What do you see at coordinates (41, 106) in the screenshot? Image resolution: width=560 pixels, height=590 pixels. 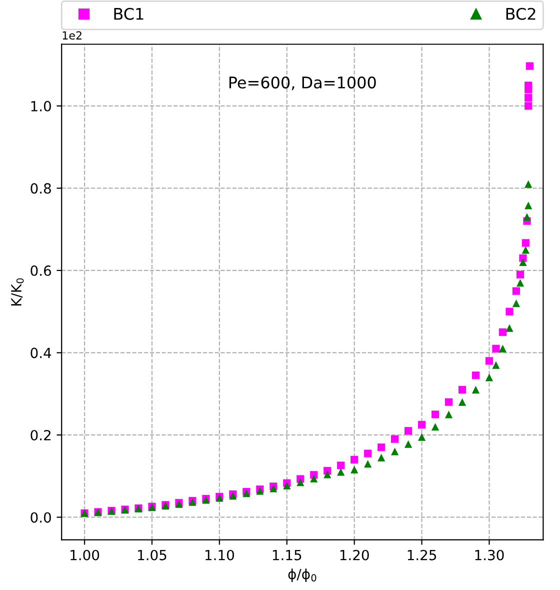 I see `y-tick-label: 1.0` at bounding box center [41, 106].